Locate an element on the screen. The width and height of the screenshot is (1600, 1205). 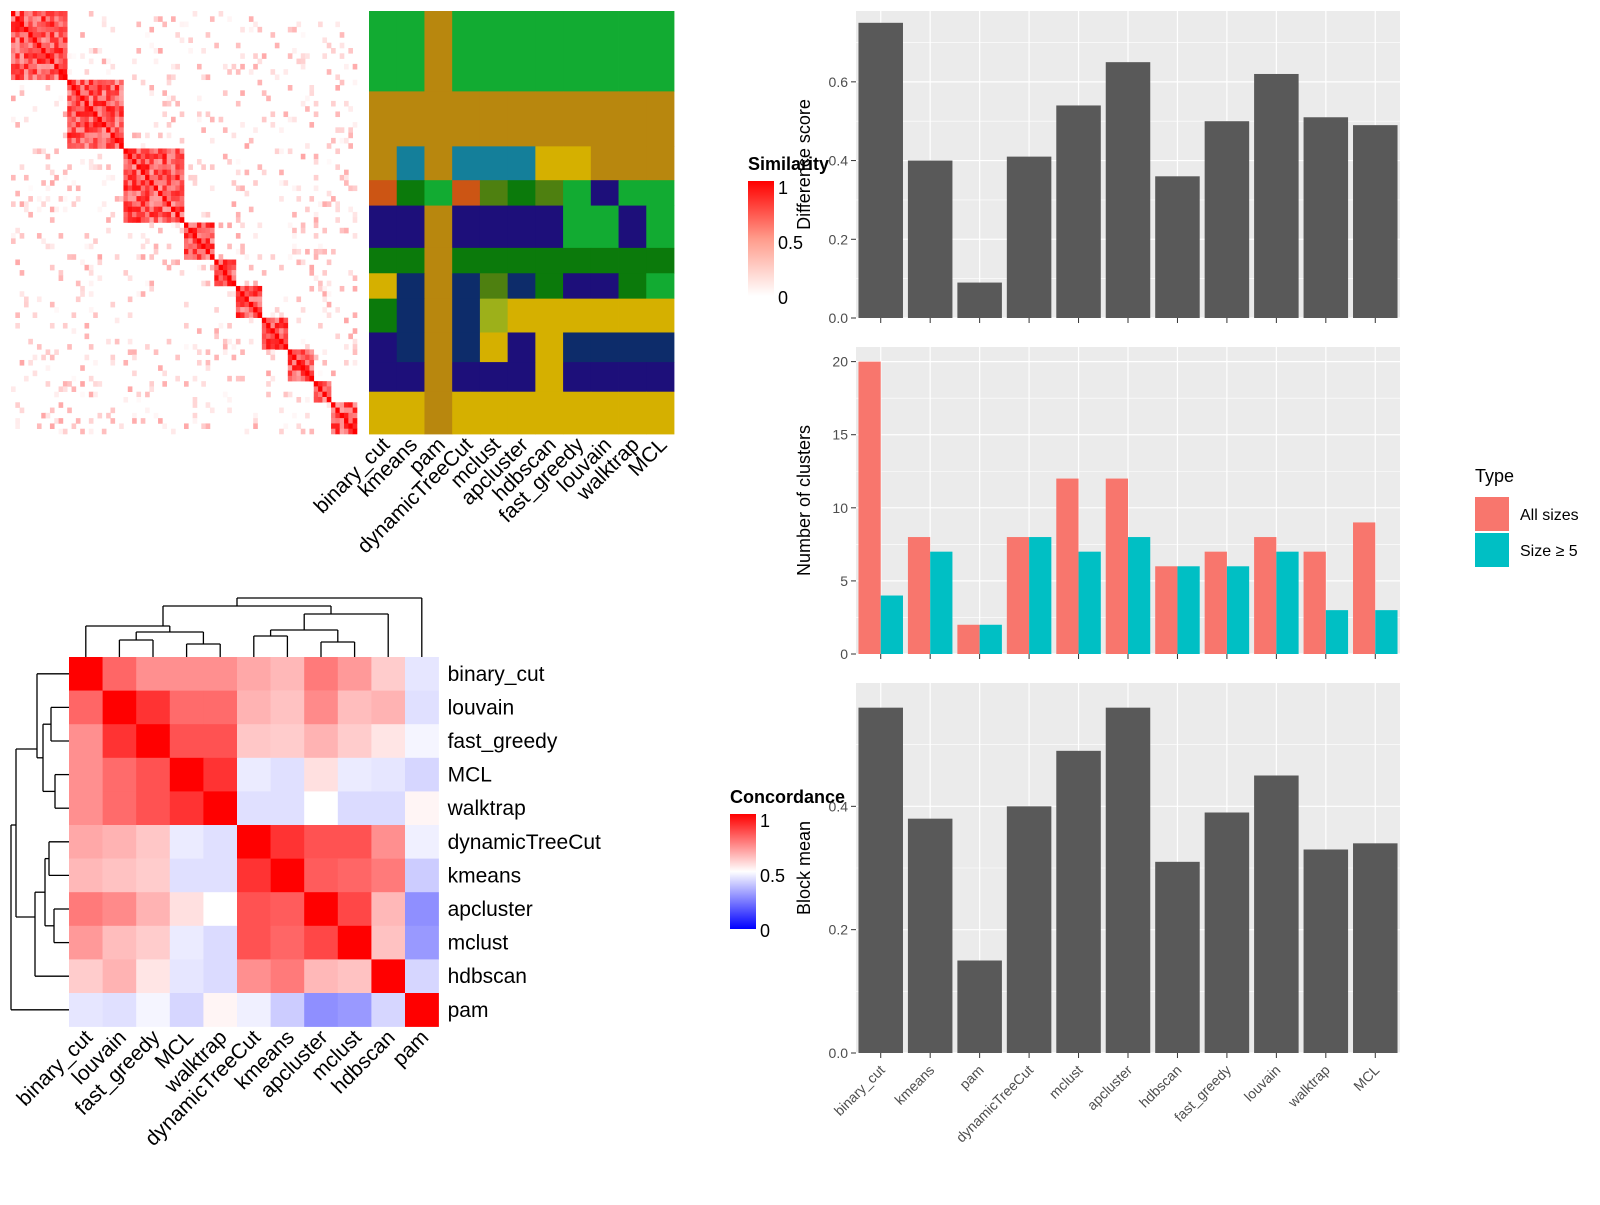
legend-label-all-sizes: All sizes is located at coordinates (1549, 515).